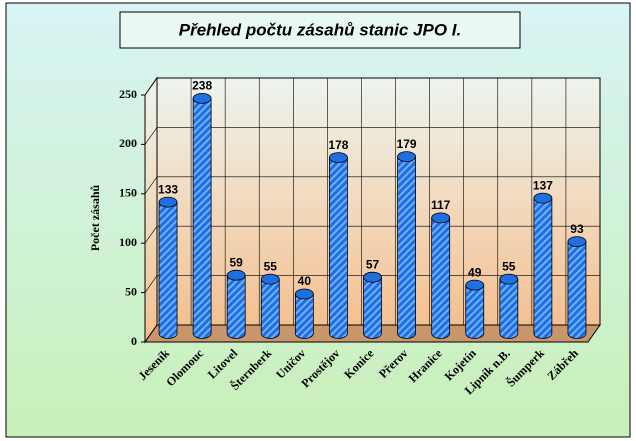 This screenshot has width=636, height=441. I want to click on chart-title: Přehled počtu zásahů stanic JPO I., so click(320, 29).